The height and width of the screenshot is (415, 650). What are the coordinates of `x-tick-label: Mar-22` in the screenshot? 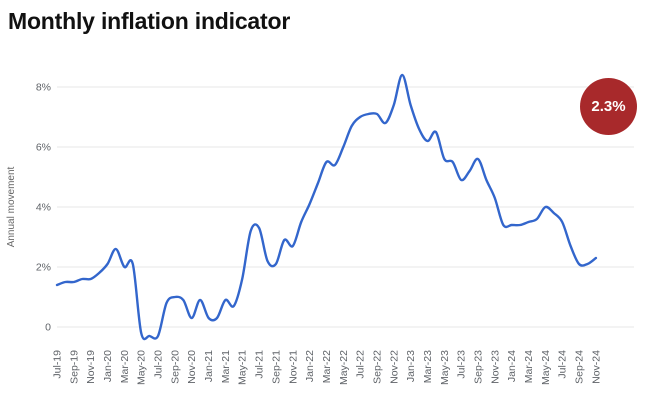 It's located at (327, 366).